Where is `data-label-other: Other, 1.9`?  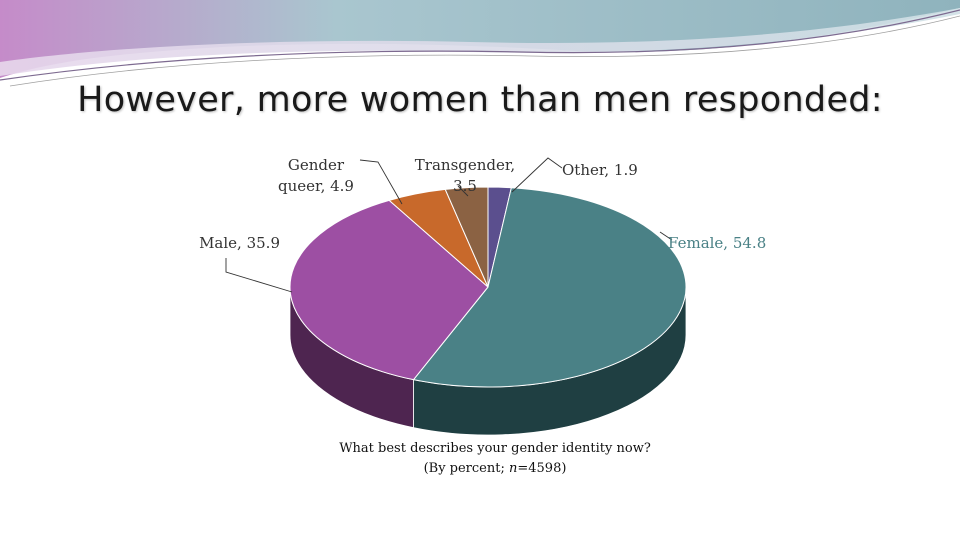 data-label-other: Other, 1.9 is located at coordinates (600, 170).